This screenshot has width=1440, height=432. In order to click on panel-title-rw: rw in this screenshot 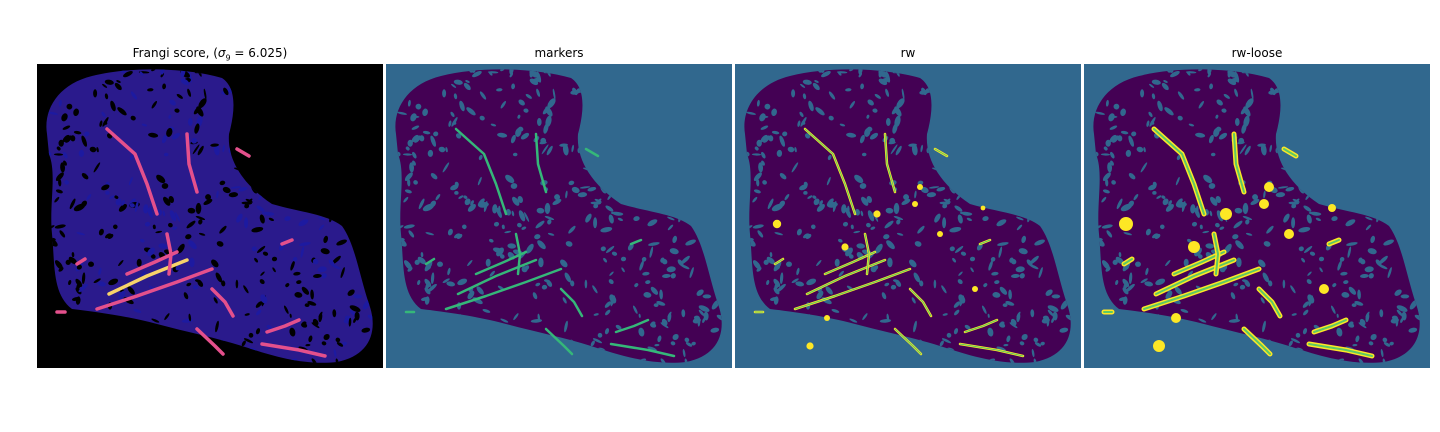, I will do `click(908, 53)`.